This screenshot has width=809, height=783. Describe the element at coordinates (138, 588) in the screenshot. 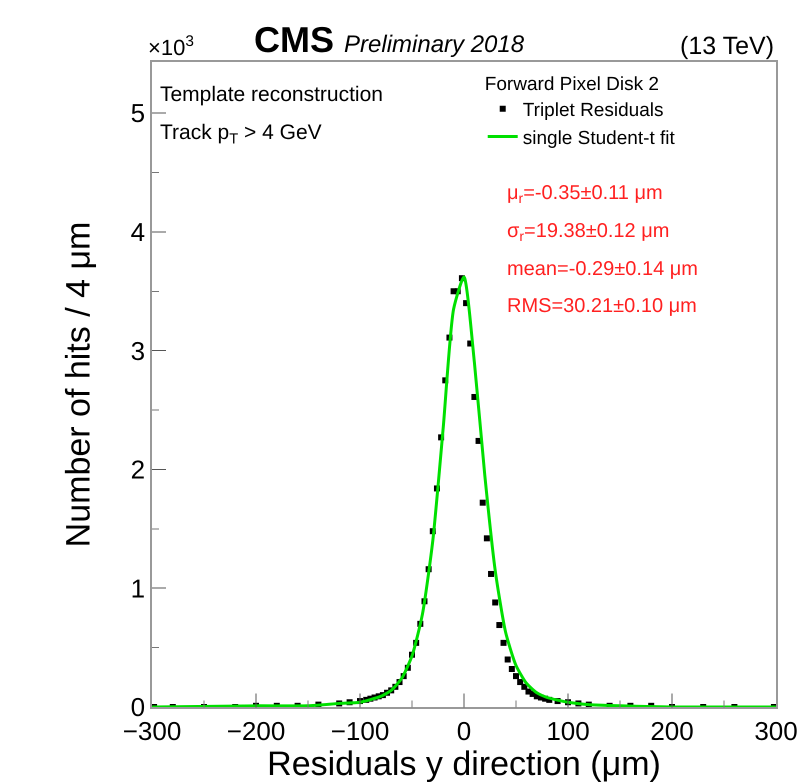

I see `y-tick-label: 1` at that location.